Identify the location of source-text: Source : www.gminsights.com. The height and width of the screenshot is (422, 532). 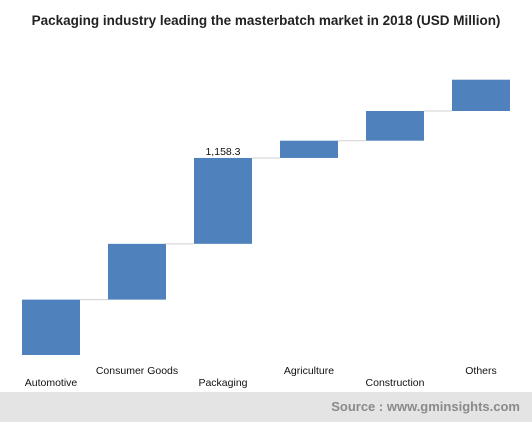
(425, 406).